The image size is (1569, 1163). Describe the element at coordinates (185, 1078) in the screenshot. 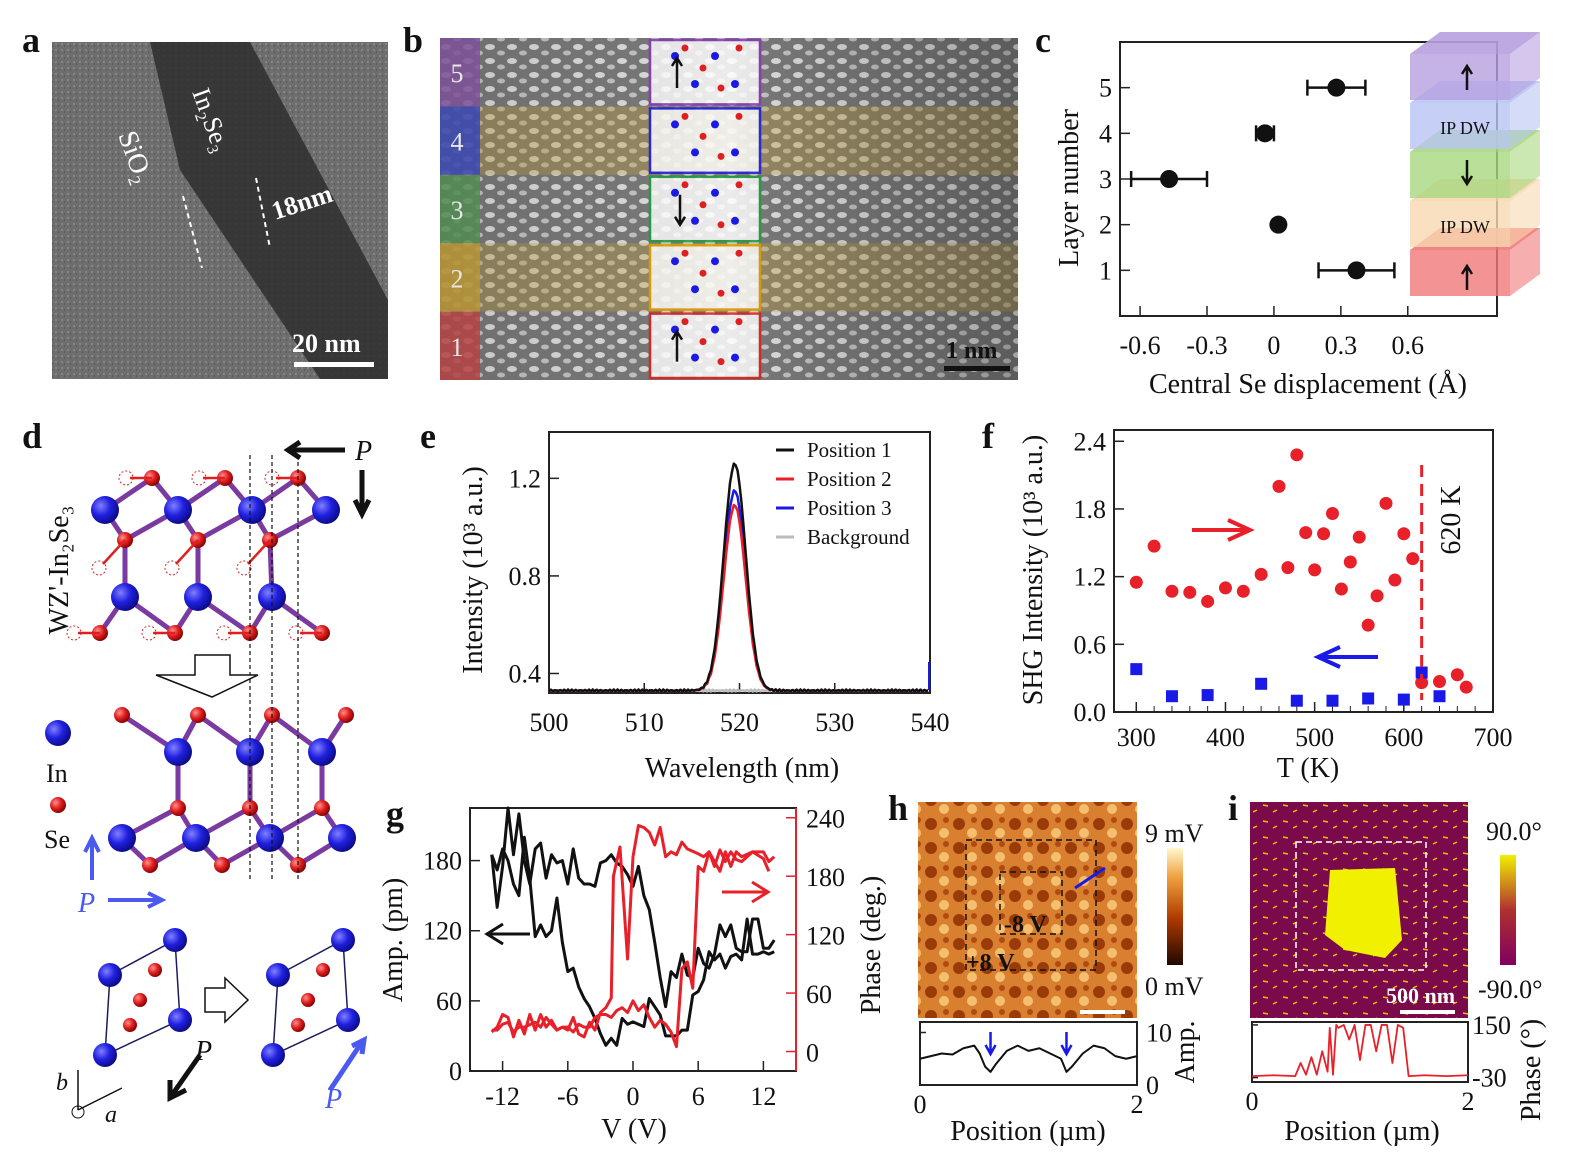

I see `arrow-down-left-icon` at that location.